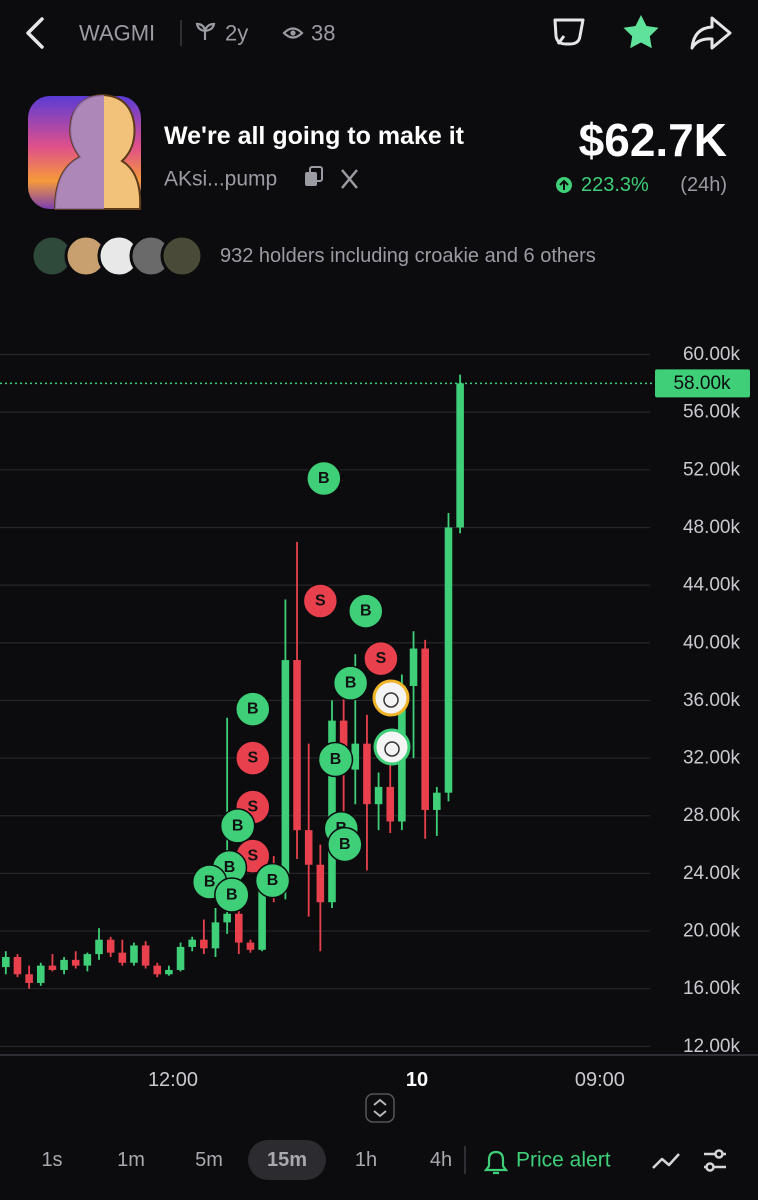  What do you see at coordinates (564, 184) in the screenshot?
I see `change-arrow` at bounding box center [564, 184].